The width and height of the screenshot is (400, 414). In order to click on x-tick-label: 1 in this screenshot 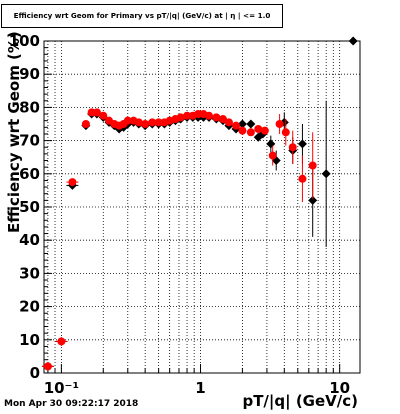, I will do `click(200, 388)`.